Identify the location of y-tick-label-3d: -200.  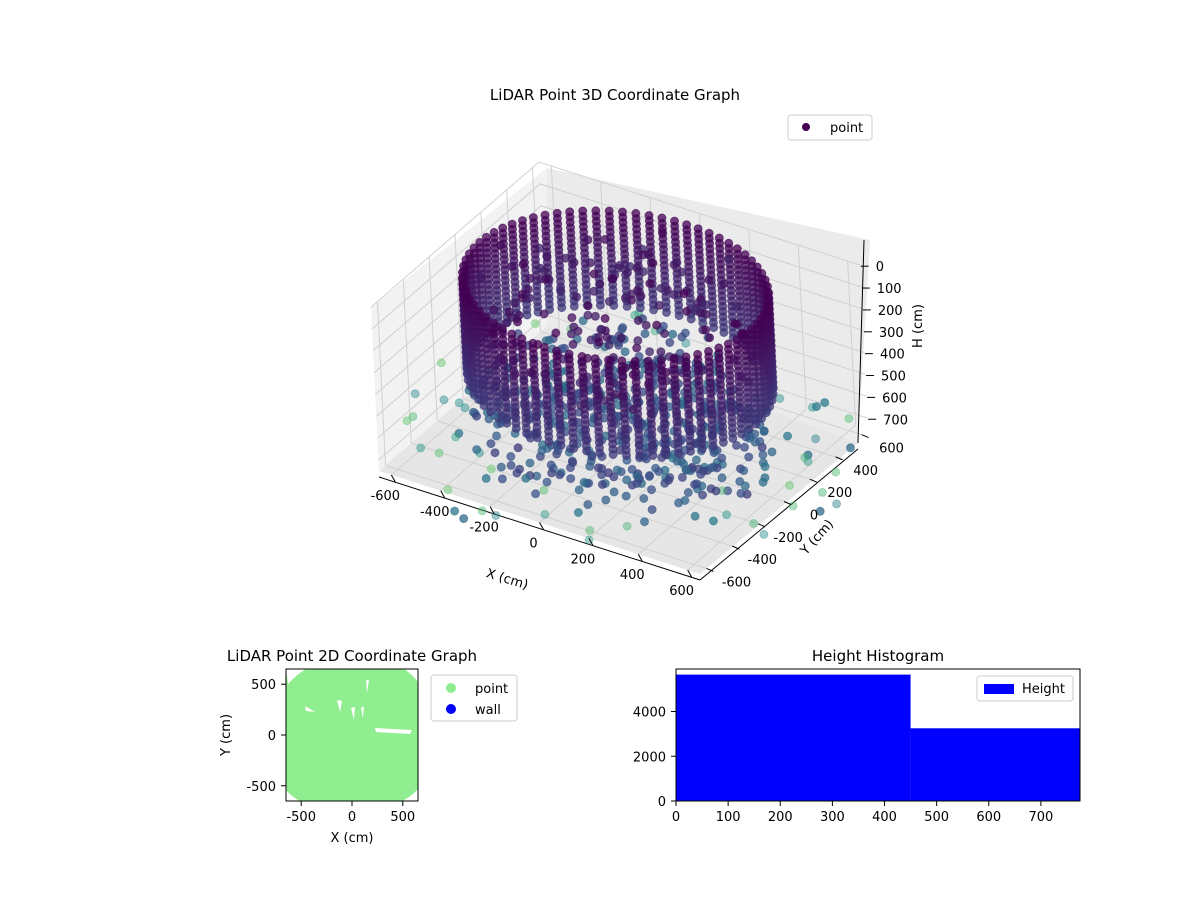
(788, 538).